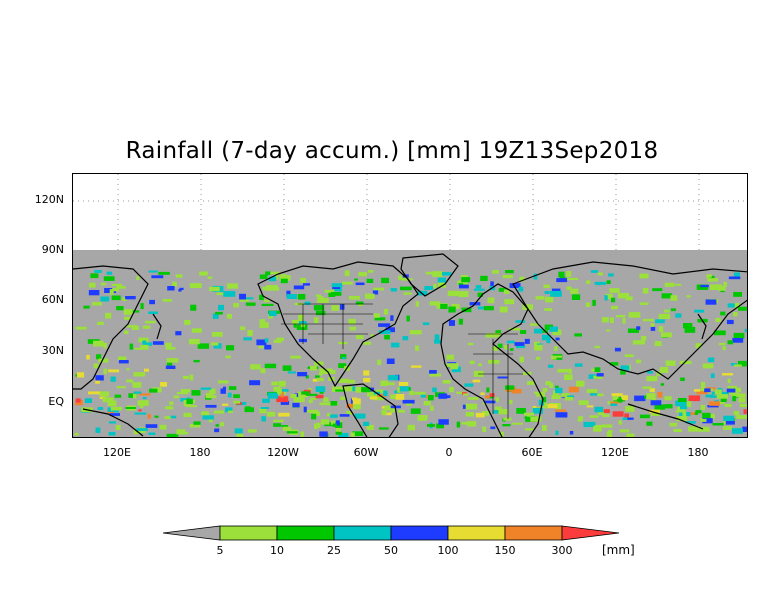 Image resolution: width=784 pixels, height=612 pixels. Describe the element at coordinates (366, 452) in the screenshot. I see `x-tick-label: 60W` at that location.